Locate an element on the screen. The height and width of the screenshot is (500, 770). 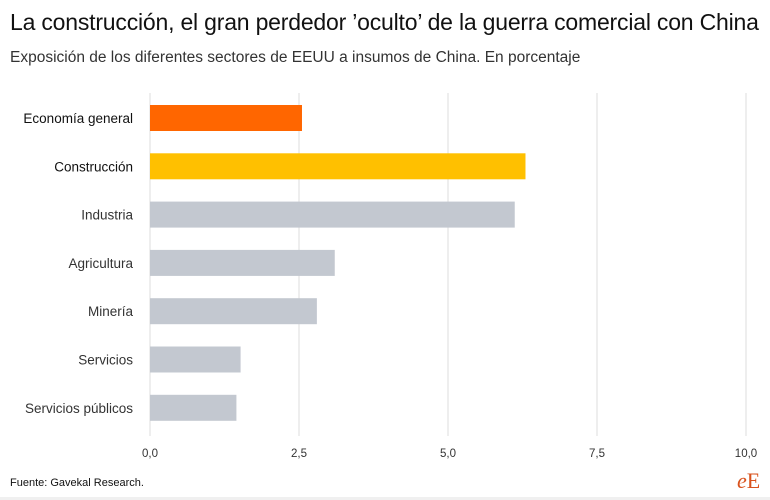
x-tick-label: 2,5 is located at coordinates (299, 454).